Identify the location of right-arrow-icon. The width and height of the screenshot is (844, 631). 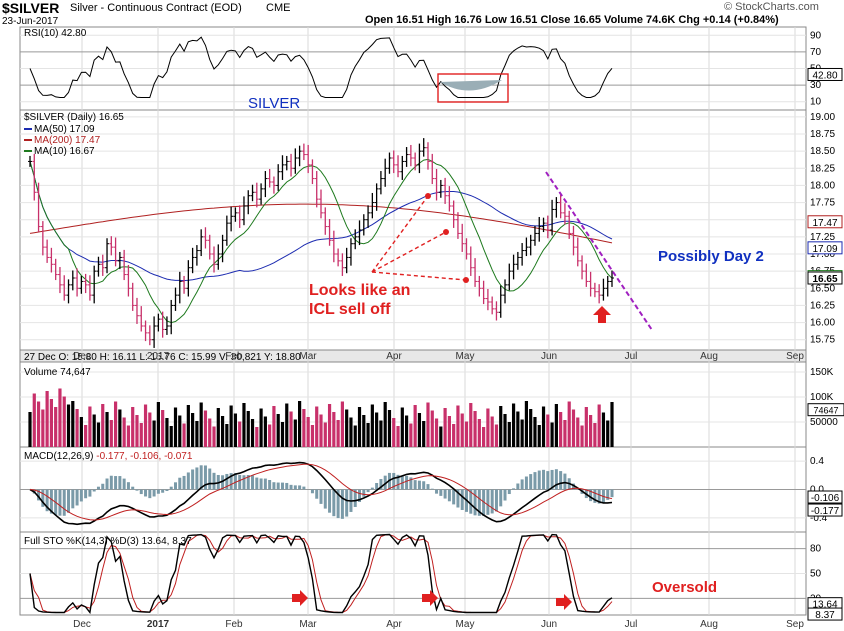
(564, 602).